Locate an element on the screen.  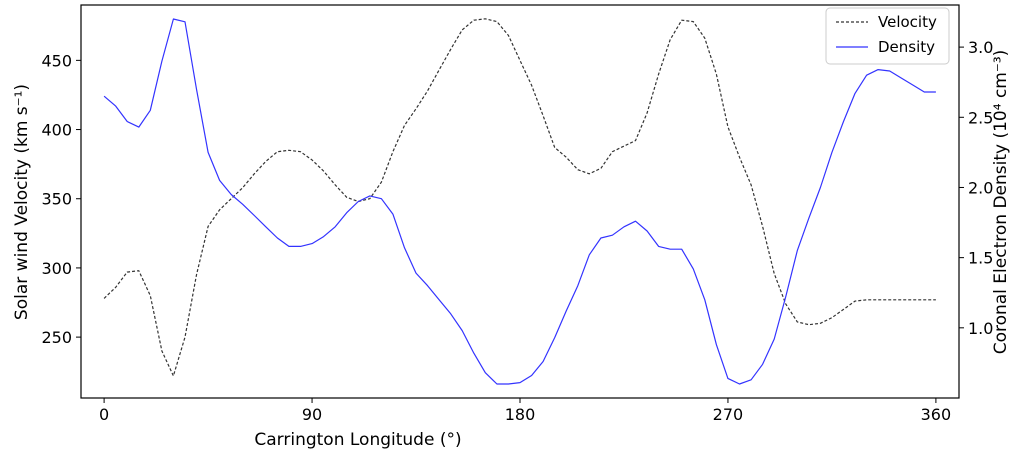
legend-density-label: Density is located at coordinates (906, 47).